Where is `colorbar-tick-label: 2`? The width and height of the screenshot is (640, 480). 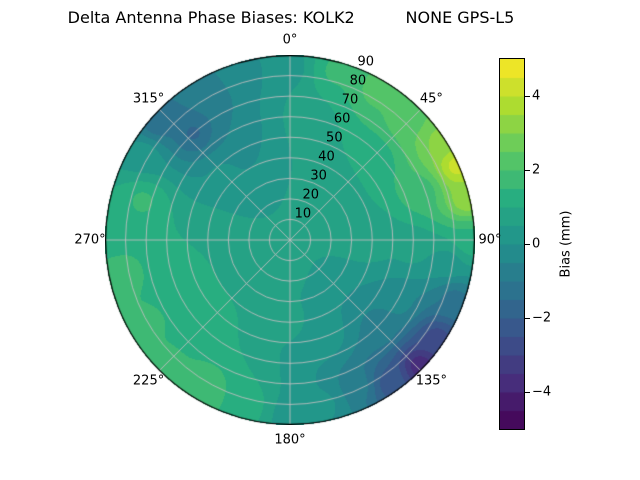 colorbar-tick-label: 2 is located at coordinates (536, 170).